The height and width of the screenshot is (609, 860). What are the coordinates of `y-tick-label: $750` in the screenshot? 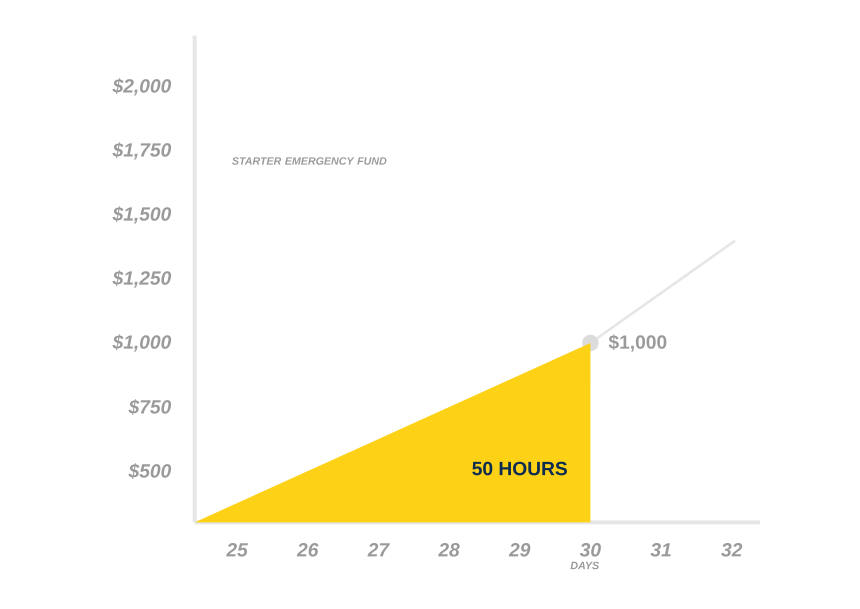 It's located at (150, 407).